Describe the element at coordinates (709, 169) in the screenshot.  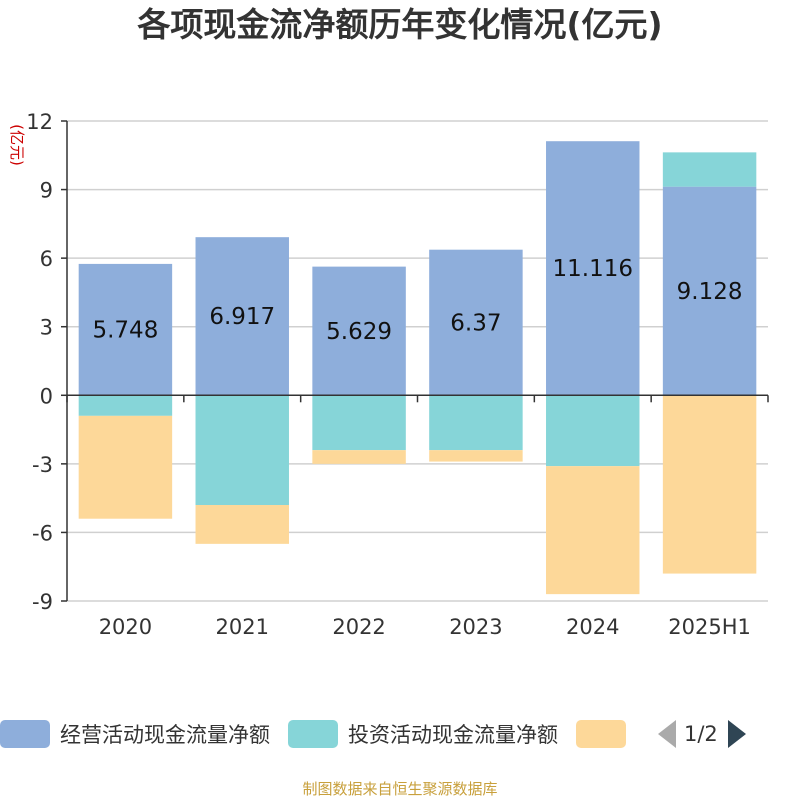
I see `bar-2-2025H1` at that location.